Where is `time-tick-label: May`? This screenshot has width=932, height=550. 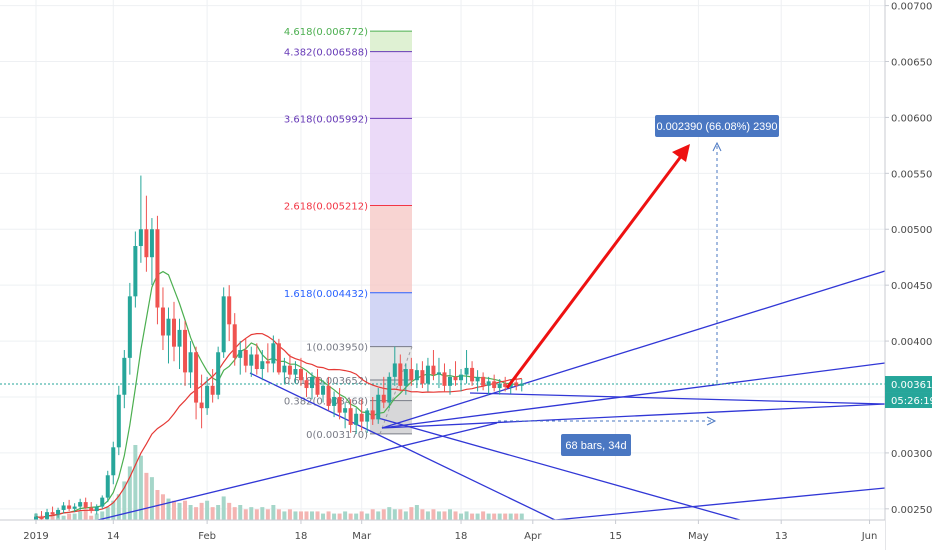 time-tick-label: May is located at coordinates (698, 536).